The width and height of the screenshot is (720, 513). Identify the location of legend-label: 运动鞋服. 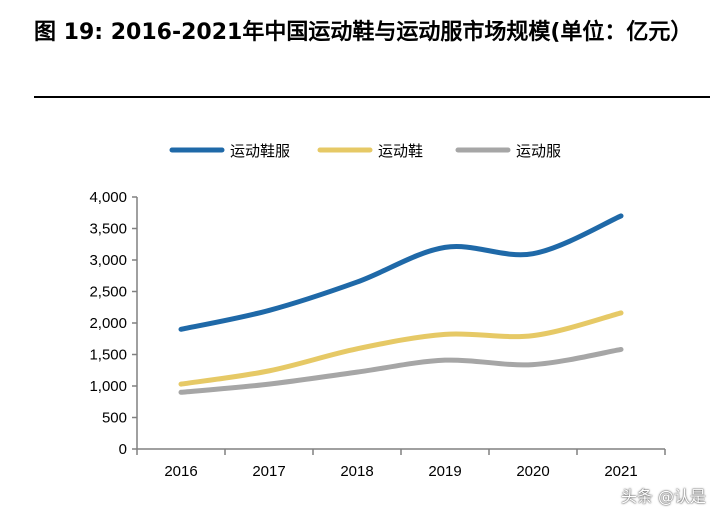
(260, 151).